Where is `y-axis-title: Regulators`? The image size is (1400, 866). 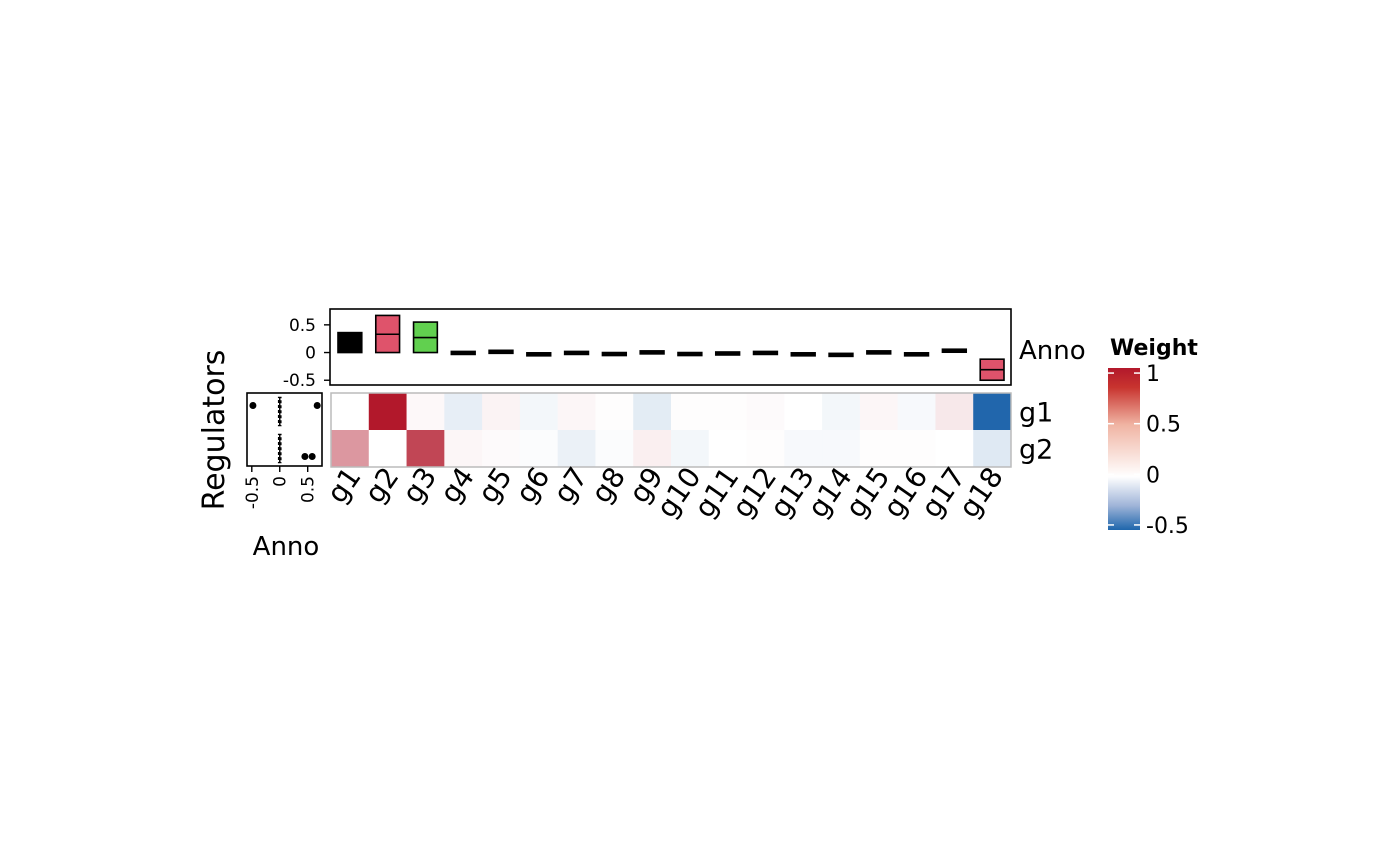
y-axis-title: Regulators is located at coordinates (214, 430).